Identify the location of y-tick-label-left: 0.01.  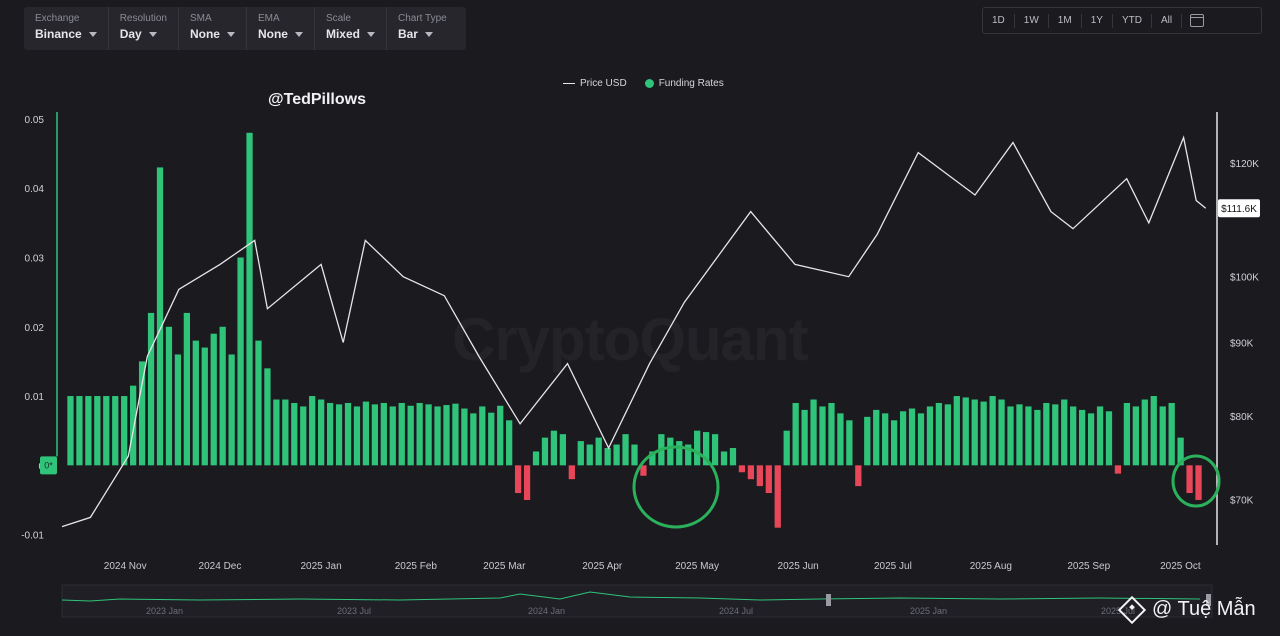
(35, 397).